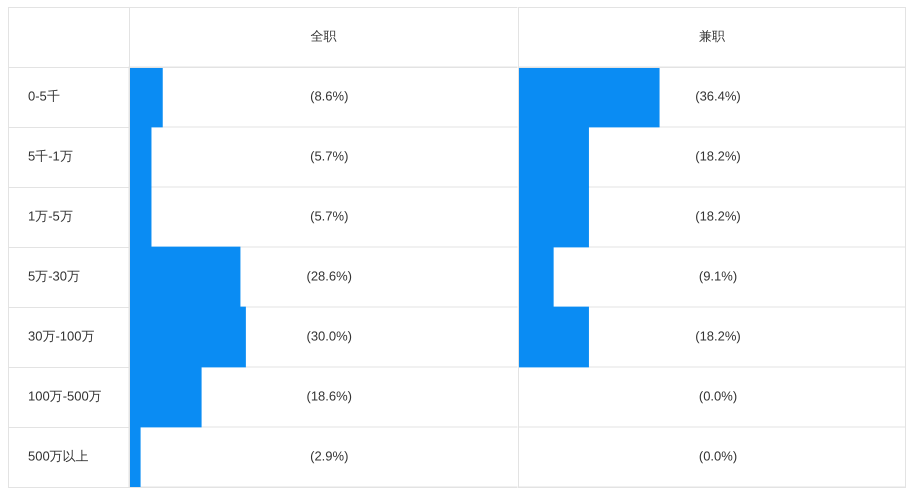 This screenshot has width=916, height=494. Describe the element at coordinates (329, 456) in the screenshot. I see `data-label: (2.9%)` at that location.